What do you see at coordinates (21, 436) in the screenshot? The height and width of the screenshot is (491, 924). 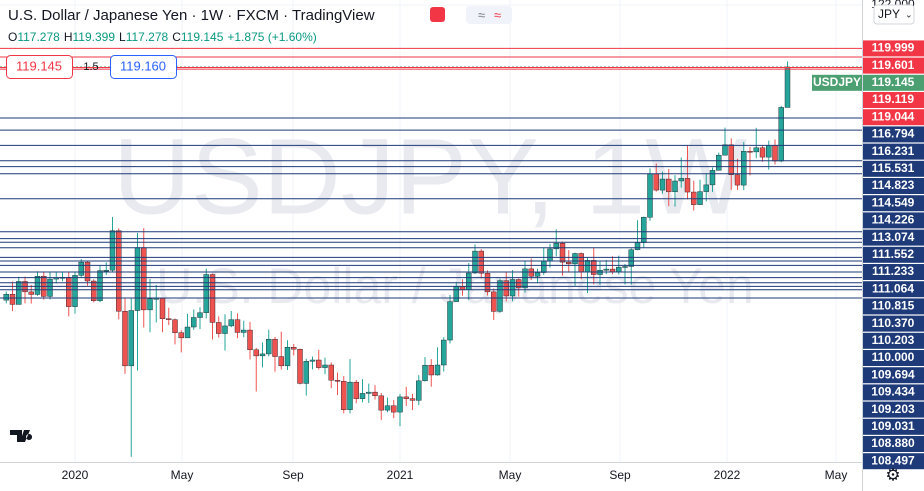 I see `tv-logo` at bounding box center [21, 436].